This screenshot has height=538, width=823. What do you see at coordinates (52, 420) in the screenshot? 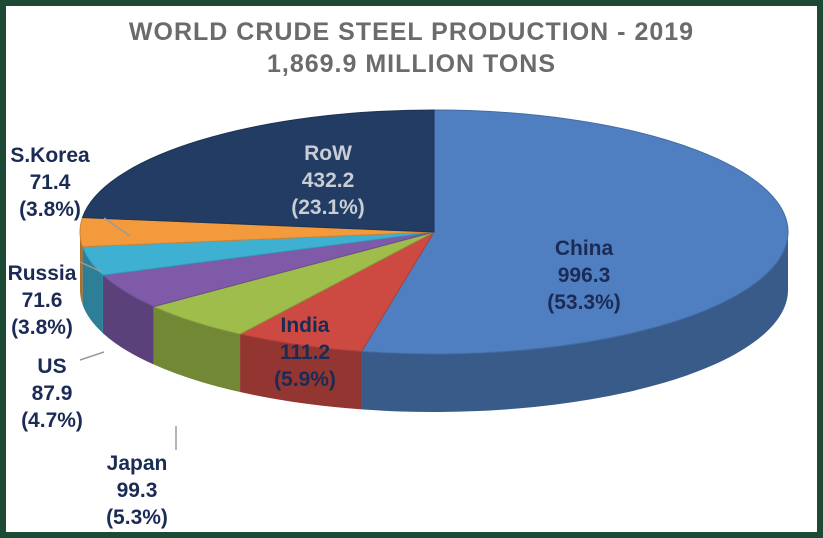
I see `label-us-percent: (4.7%)` at bounding box center [52, 420].